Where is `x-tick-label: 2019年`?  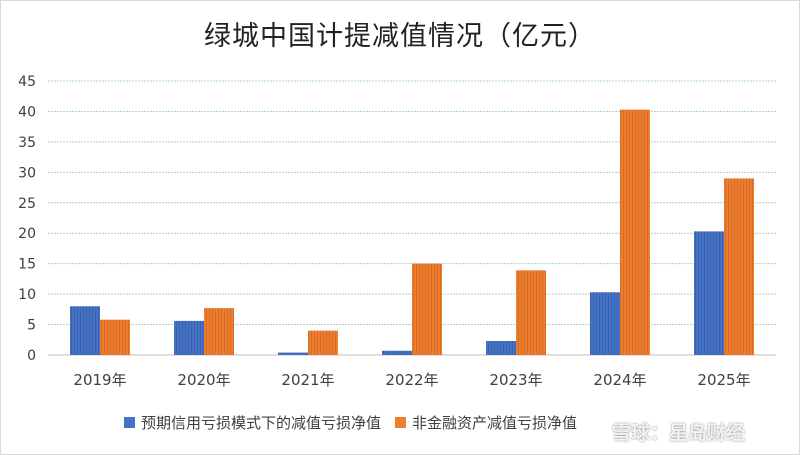
x-tick-label: 2019年 is located at coordinates (99, 380).